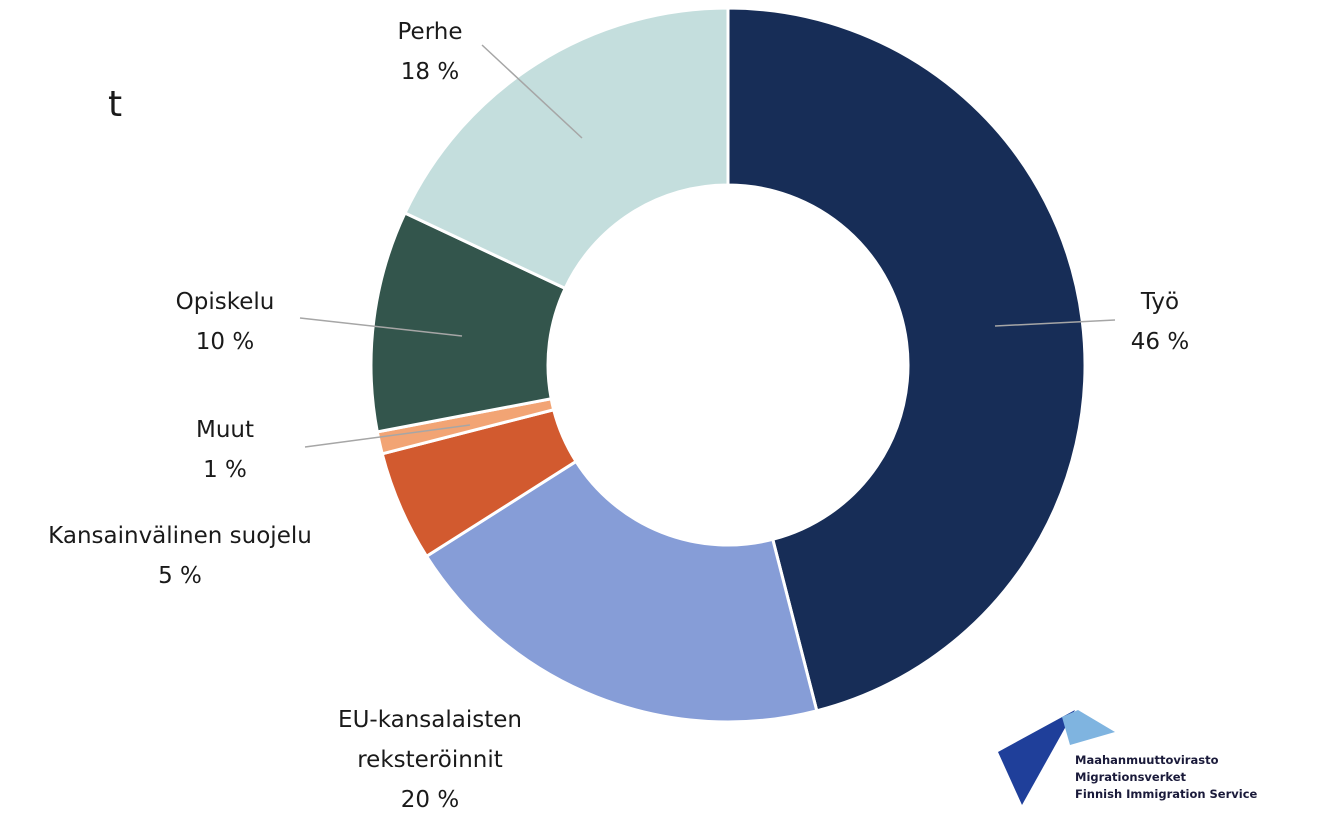 Image resolution: width=1329 pixels, height=817 pixels. Describe the element at coordinates (115, 104) in the screenshot. I see `cropped-text: t` at that location.